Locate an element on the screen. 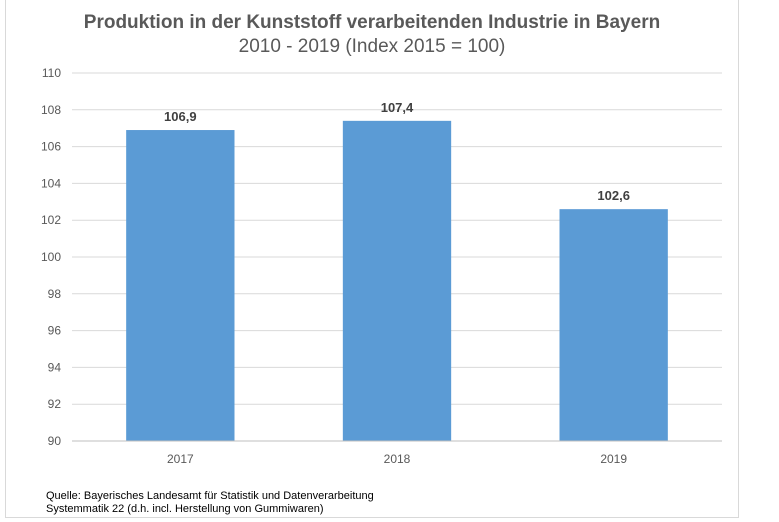 The height and width of the screenshot is (522, 779). data-label-2017: 106,9 is located at coordinates (180, 116).